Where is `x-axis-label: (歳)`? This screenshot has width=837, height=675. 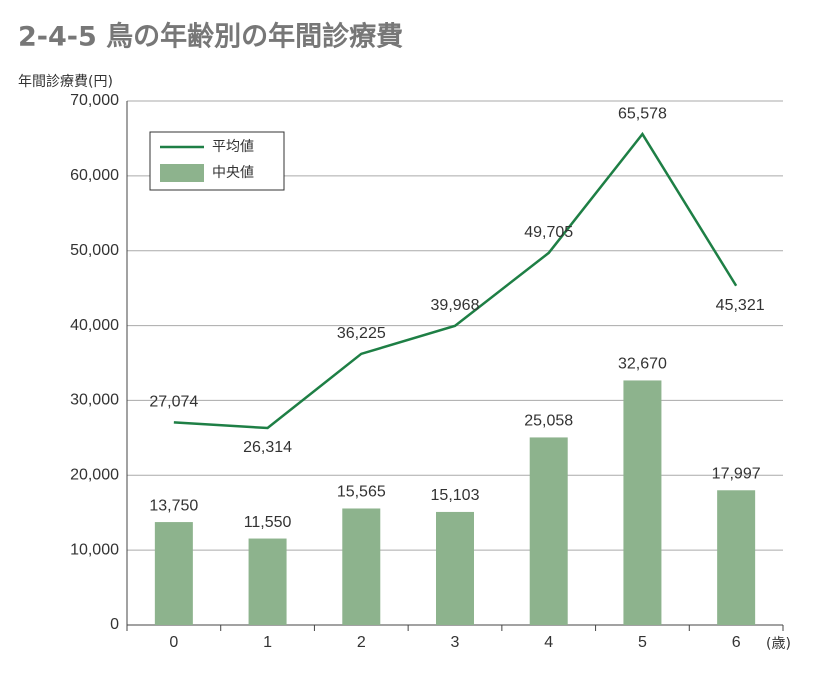 x-axis-label: (歳) is located at coordinates (778, 644).